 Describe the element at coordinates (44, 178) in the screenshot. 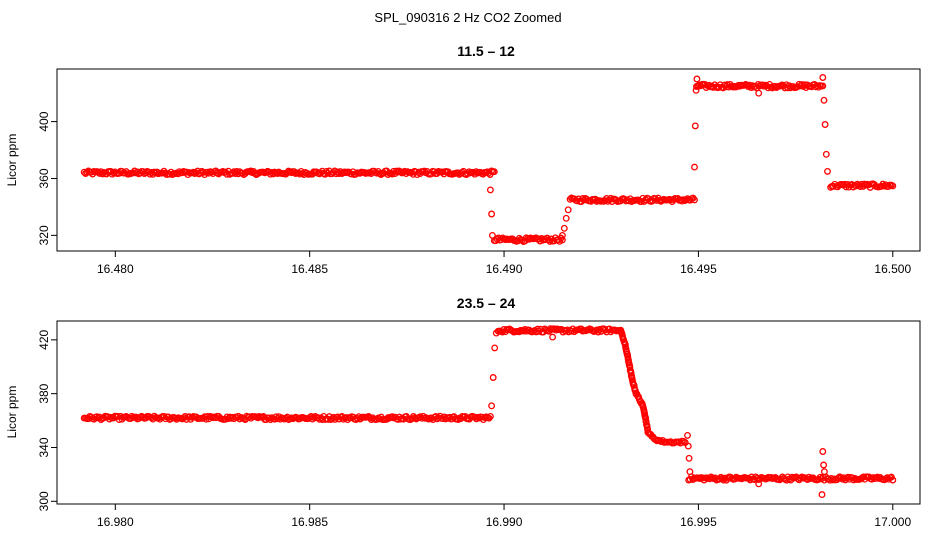

I see `panel-top-y-tick-label: 360` at that location.